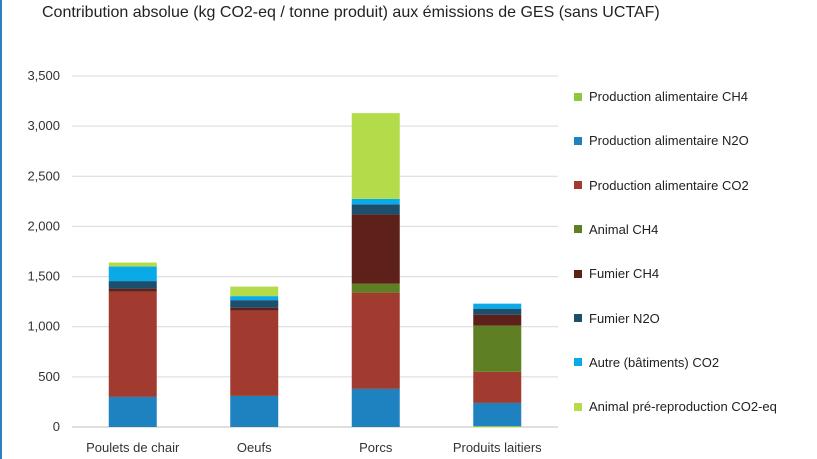 The width and height of the screenshot is (817, 459). Describe the element at coordinates (624, 318) in the screenshot. I see `legend-label: Fumier N2O` at that location.